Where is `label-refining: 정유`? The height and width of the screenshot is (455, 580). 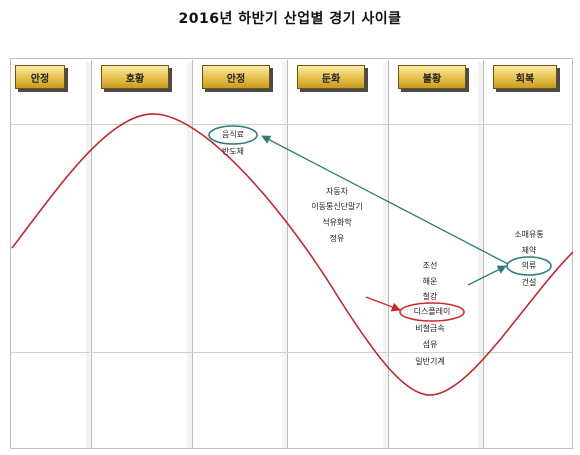 label-refining: 정유 is located at coordinates (337, 238).